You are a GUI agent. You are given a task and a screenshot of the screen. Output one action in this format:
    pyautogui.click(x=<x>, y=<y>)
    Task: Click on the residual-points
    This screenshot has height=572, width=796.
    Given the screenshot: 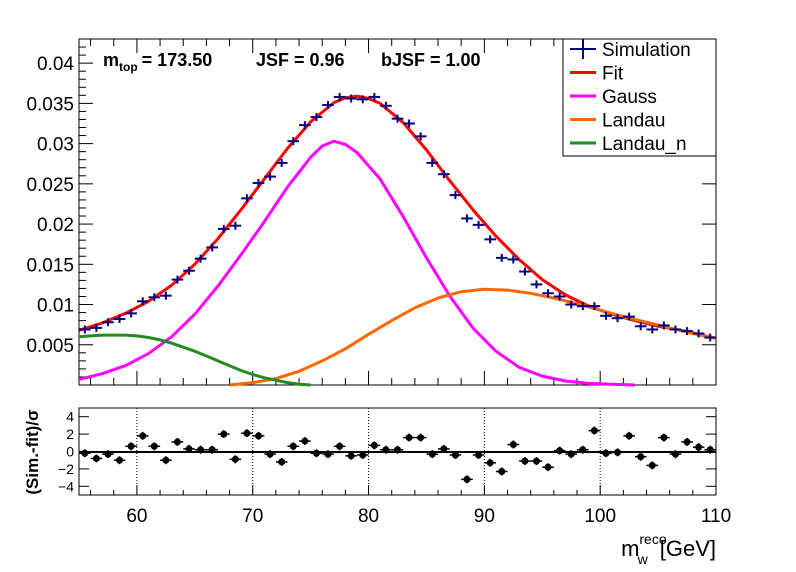 What is the action you would take?
    pyautogui.click(x=397, y=455)
    